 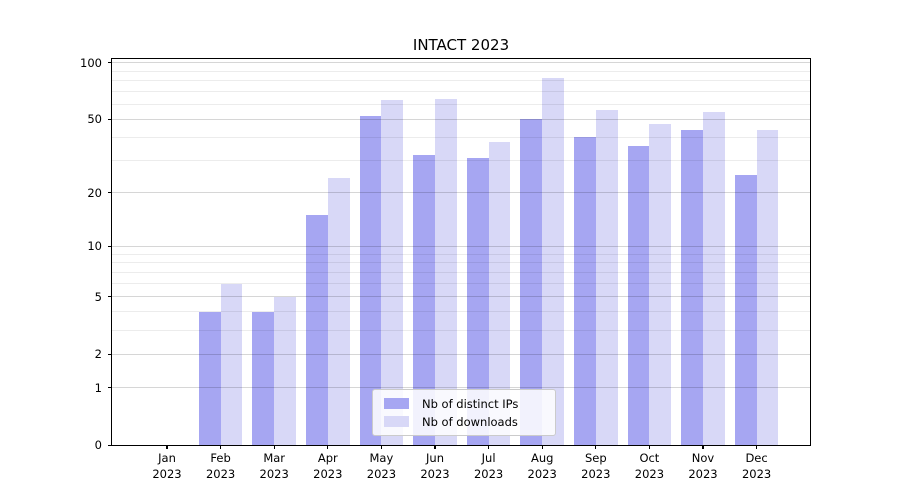 I want to click on x-tick-label-jul: Jul 2023, so click(x=488, y=466).